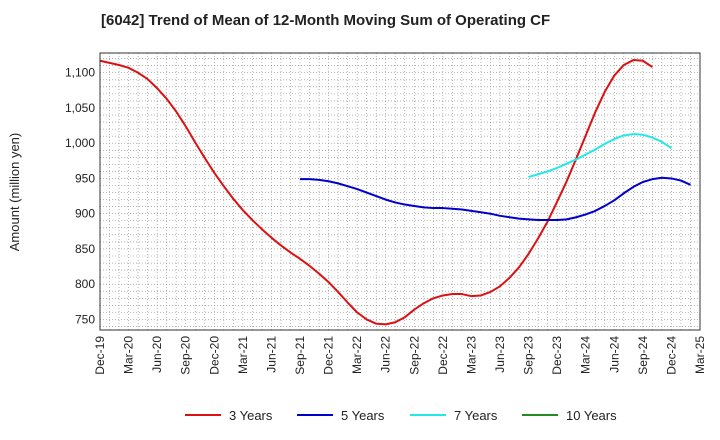 The height and width of the screenshot is (440, 720). Describe the element at coordinates (85, 178) in the screenshot. I see `y-tick-label: 950` at that location.